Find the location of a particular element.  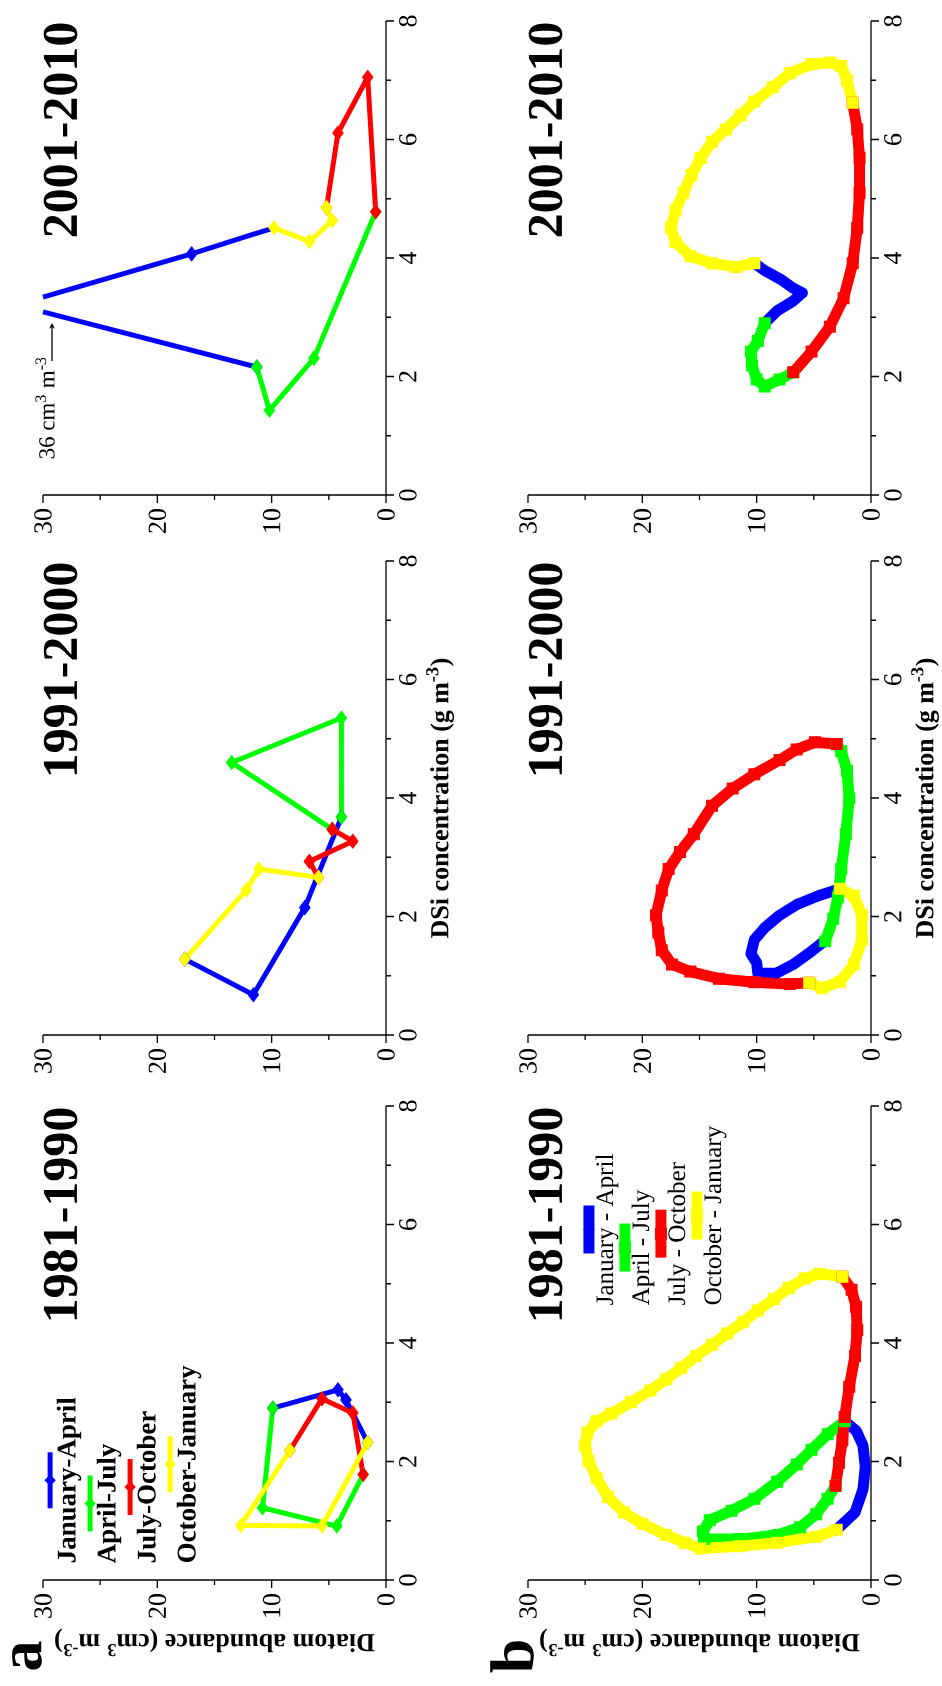

legend-label: October - January is located at coordinates (715, 1215).